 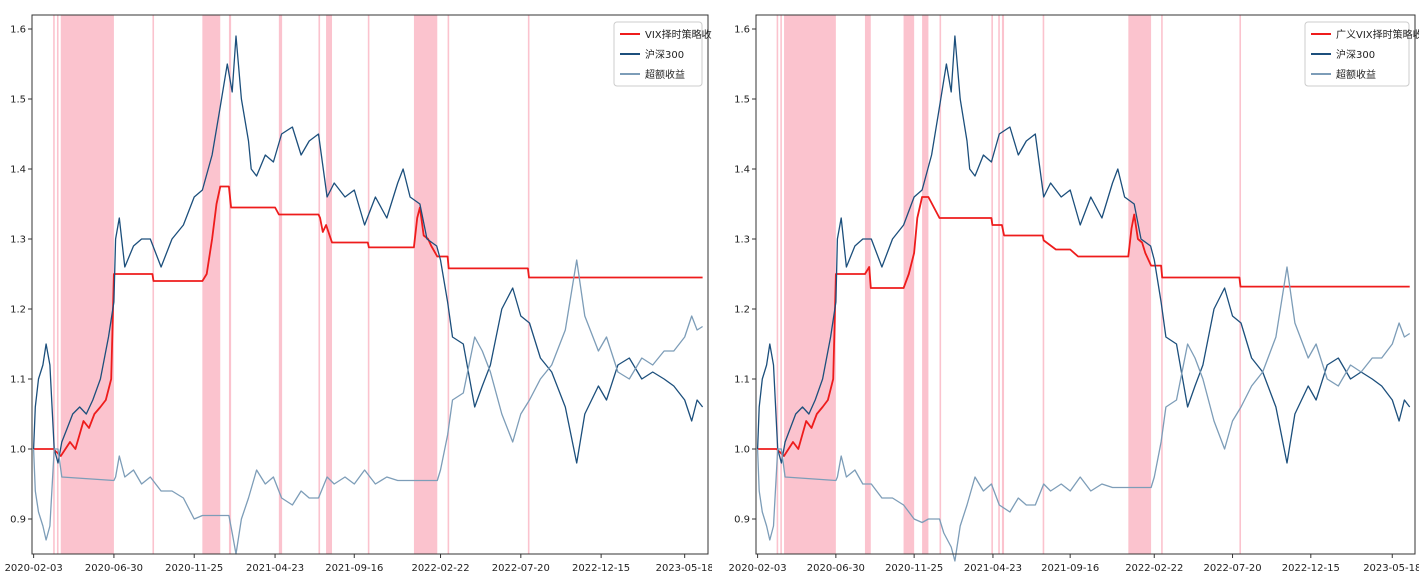 I want to click on legend: VIX择时策略收益沪深300 超额收益, so click(x=662, y=54).